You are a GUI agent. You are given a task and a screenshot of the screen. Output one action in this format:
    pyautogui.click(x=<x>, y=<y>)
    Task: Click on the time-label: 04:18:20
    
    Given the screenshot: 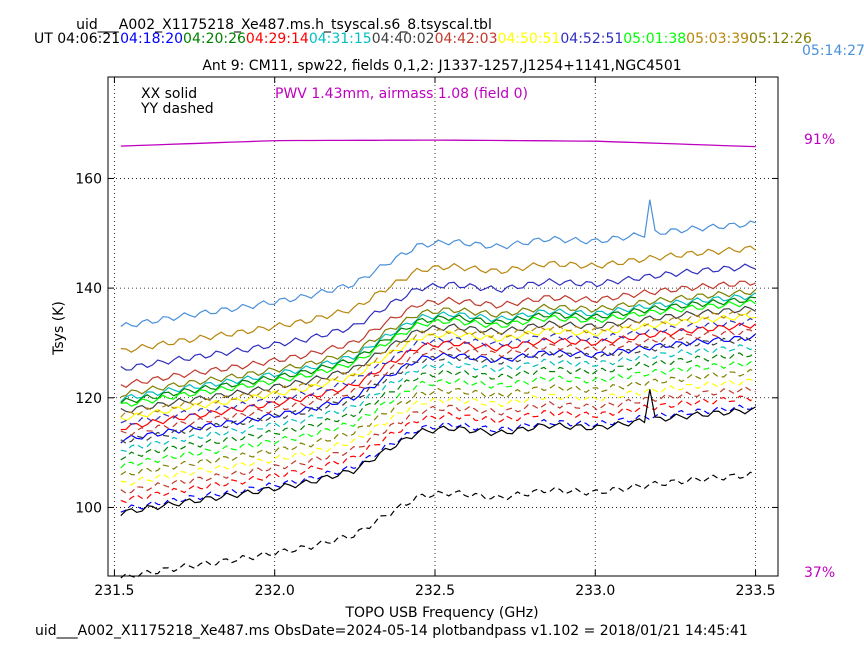 What is the action you would take?
    pyautogui.click(x=151, y=39)
    